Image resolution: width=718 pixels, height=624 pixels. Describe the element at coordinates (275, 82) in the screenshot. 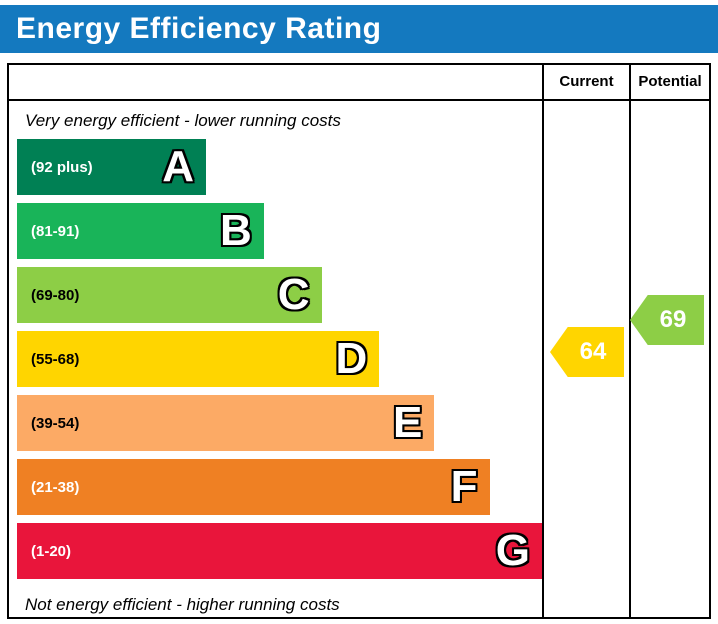

I see `header-spacer` at that location.